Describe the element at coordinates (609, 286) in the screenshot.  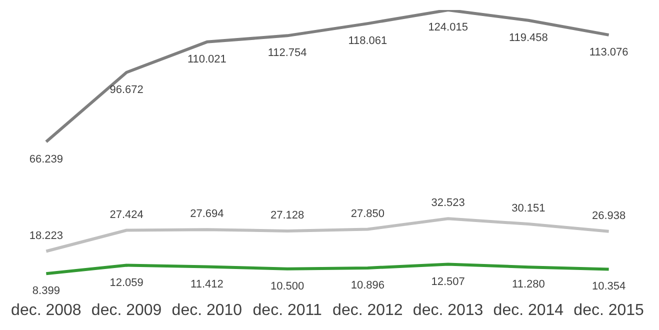
I see `data-label: 10.354` at that location.